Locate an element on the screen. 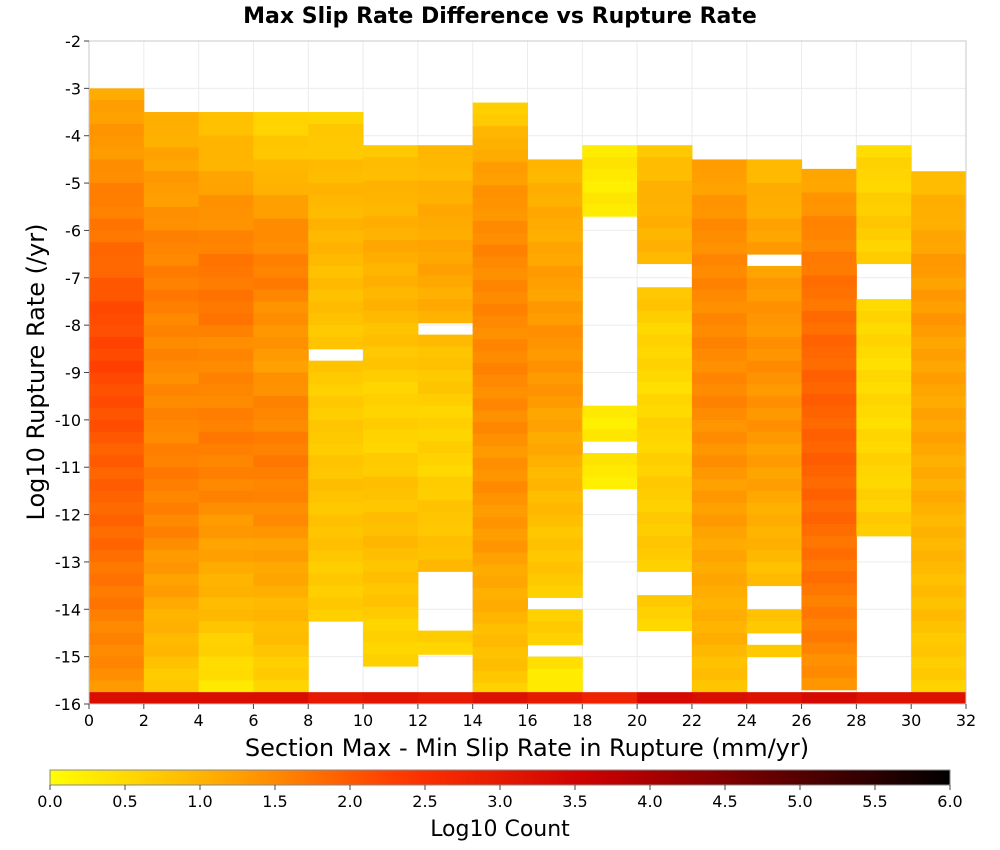 The width and height of the screenshot is (1000, 850). y-tick-label: -3 is located at coordinates (73, 88).